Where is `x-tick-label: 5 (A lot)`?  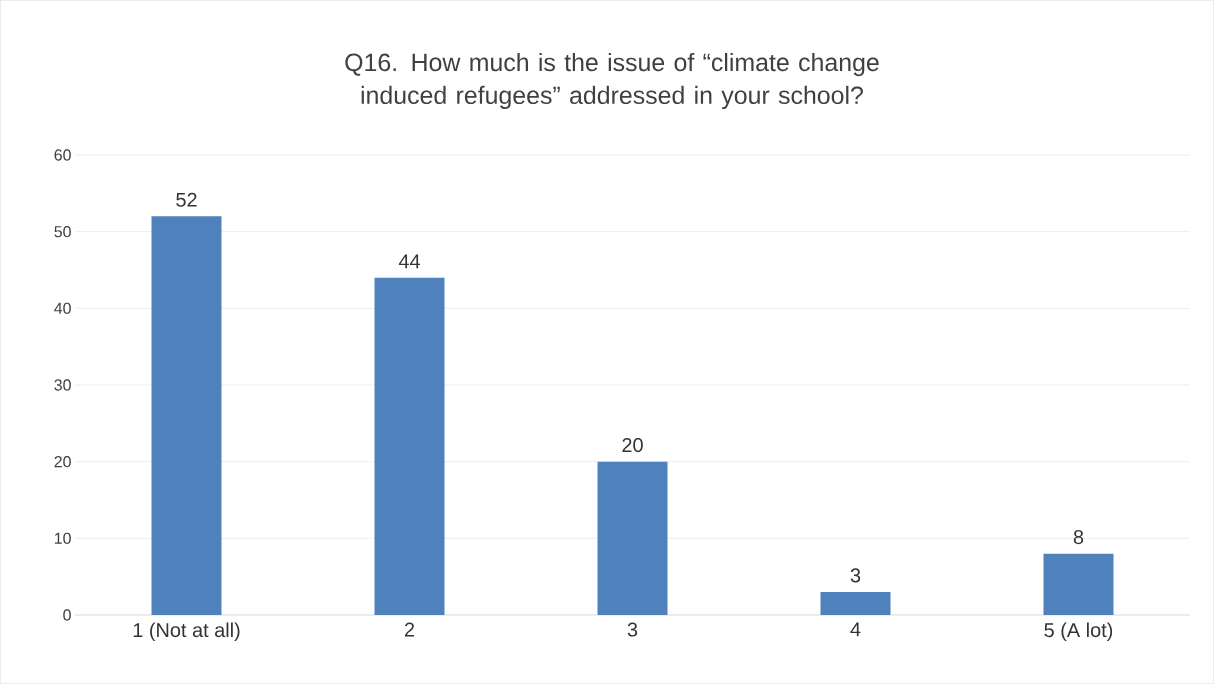
x-tick-label: 5 (A lot) is located at coordinates (1078, 632).